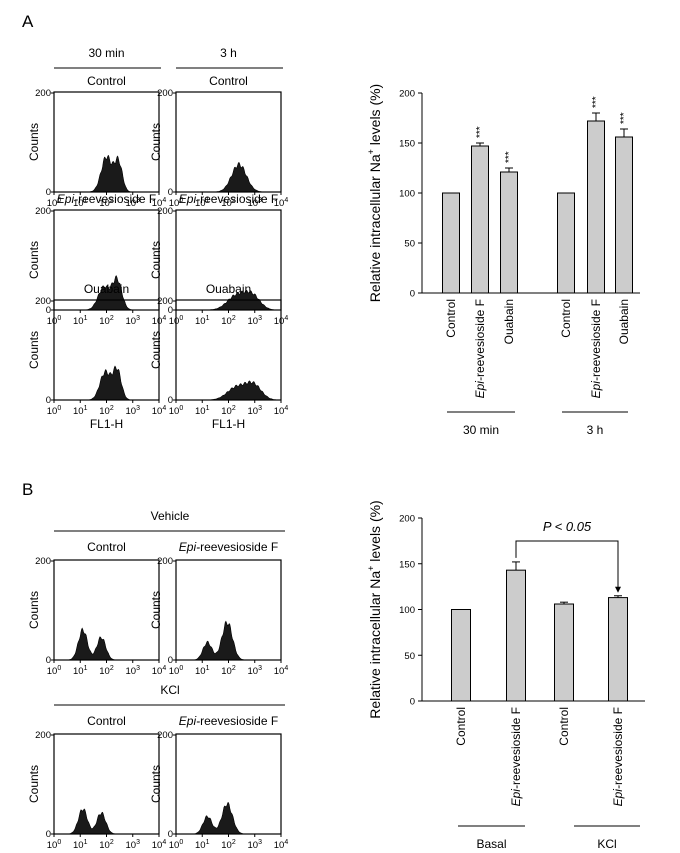 This screenshot has width=680, height=853. What do you see at coordinates (480, 387) in the screenshot?
I see `category-label-prefix: Epi-` at bounding box center [480, 387].